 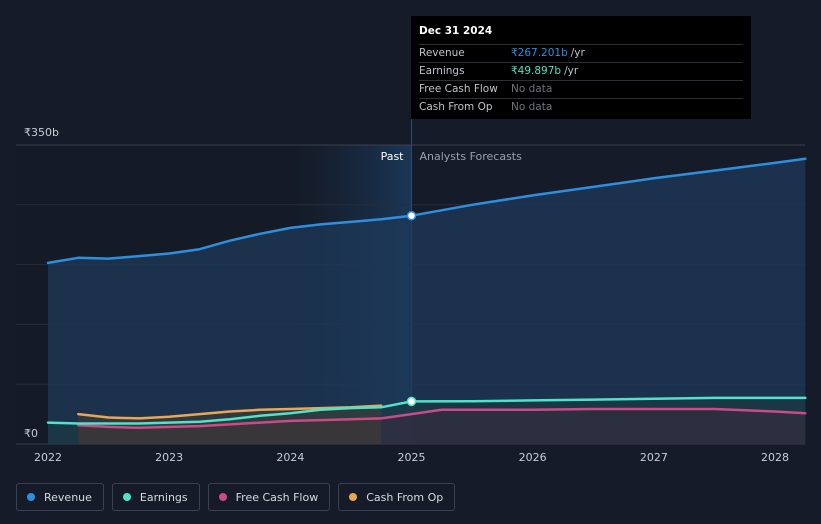 I want to click on past-label: Past, so click(x=393, y=156).